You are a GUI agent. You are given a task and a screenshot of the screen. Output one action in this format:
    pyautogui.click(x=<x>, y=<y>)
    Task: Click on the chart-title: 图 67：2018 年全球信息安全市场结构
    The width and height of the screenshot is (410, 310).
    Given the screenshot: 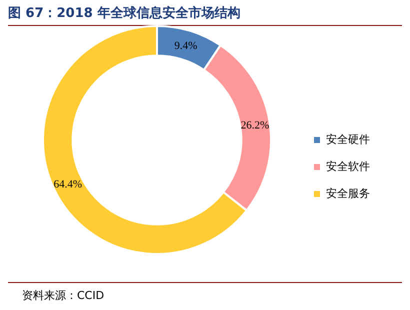 What is the action you would take?
    pyautogui.click(x=205, y=15)
    